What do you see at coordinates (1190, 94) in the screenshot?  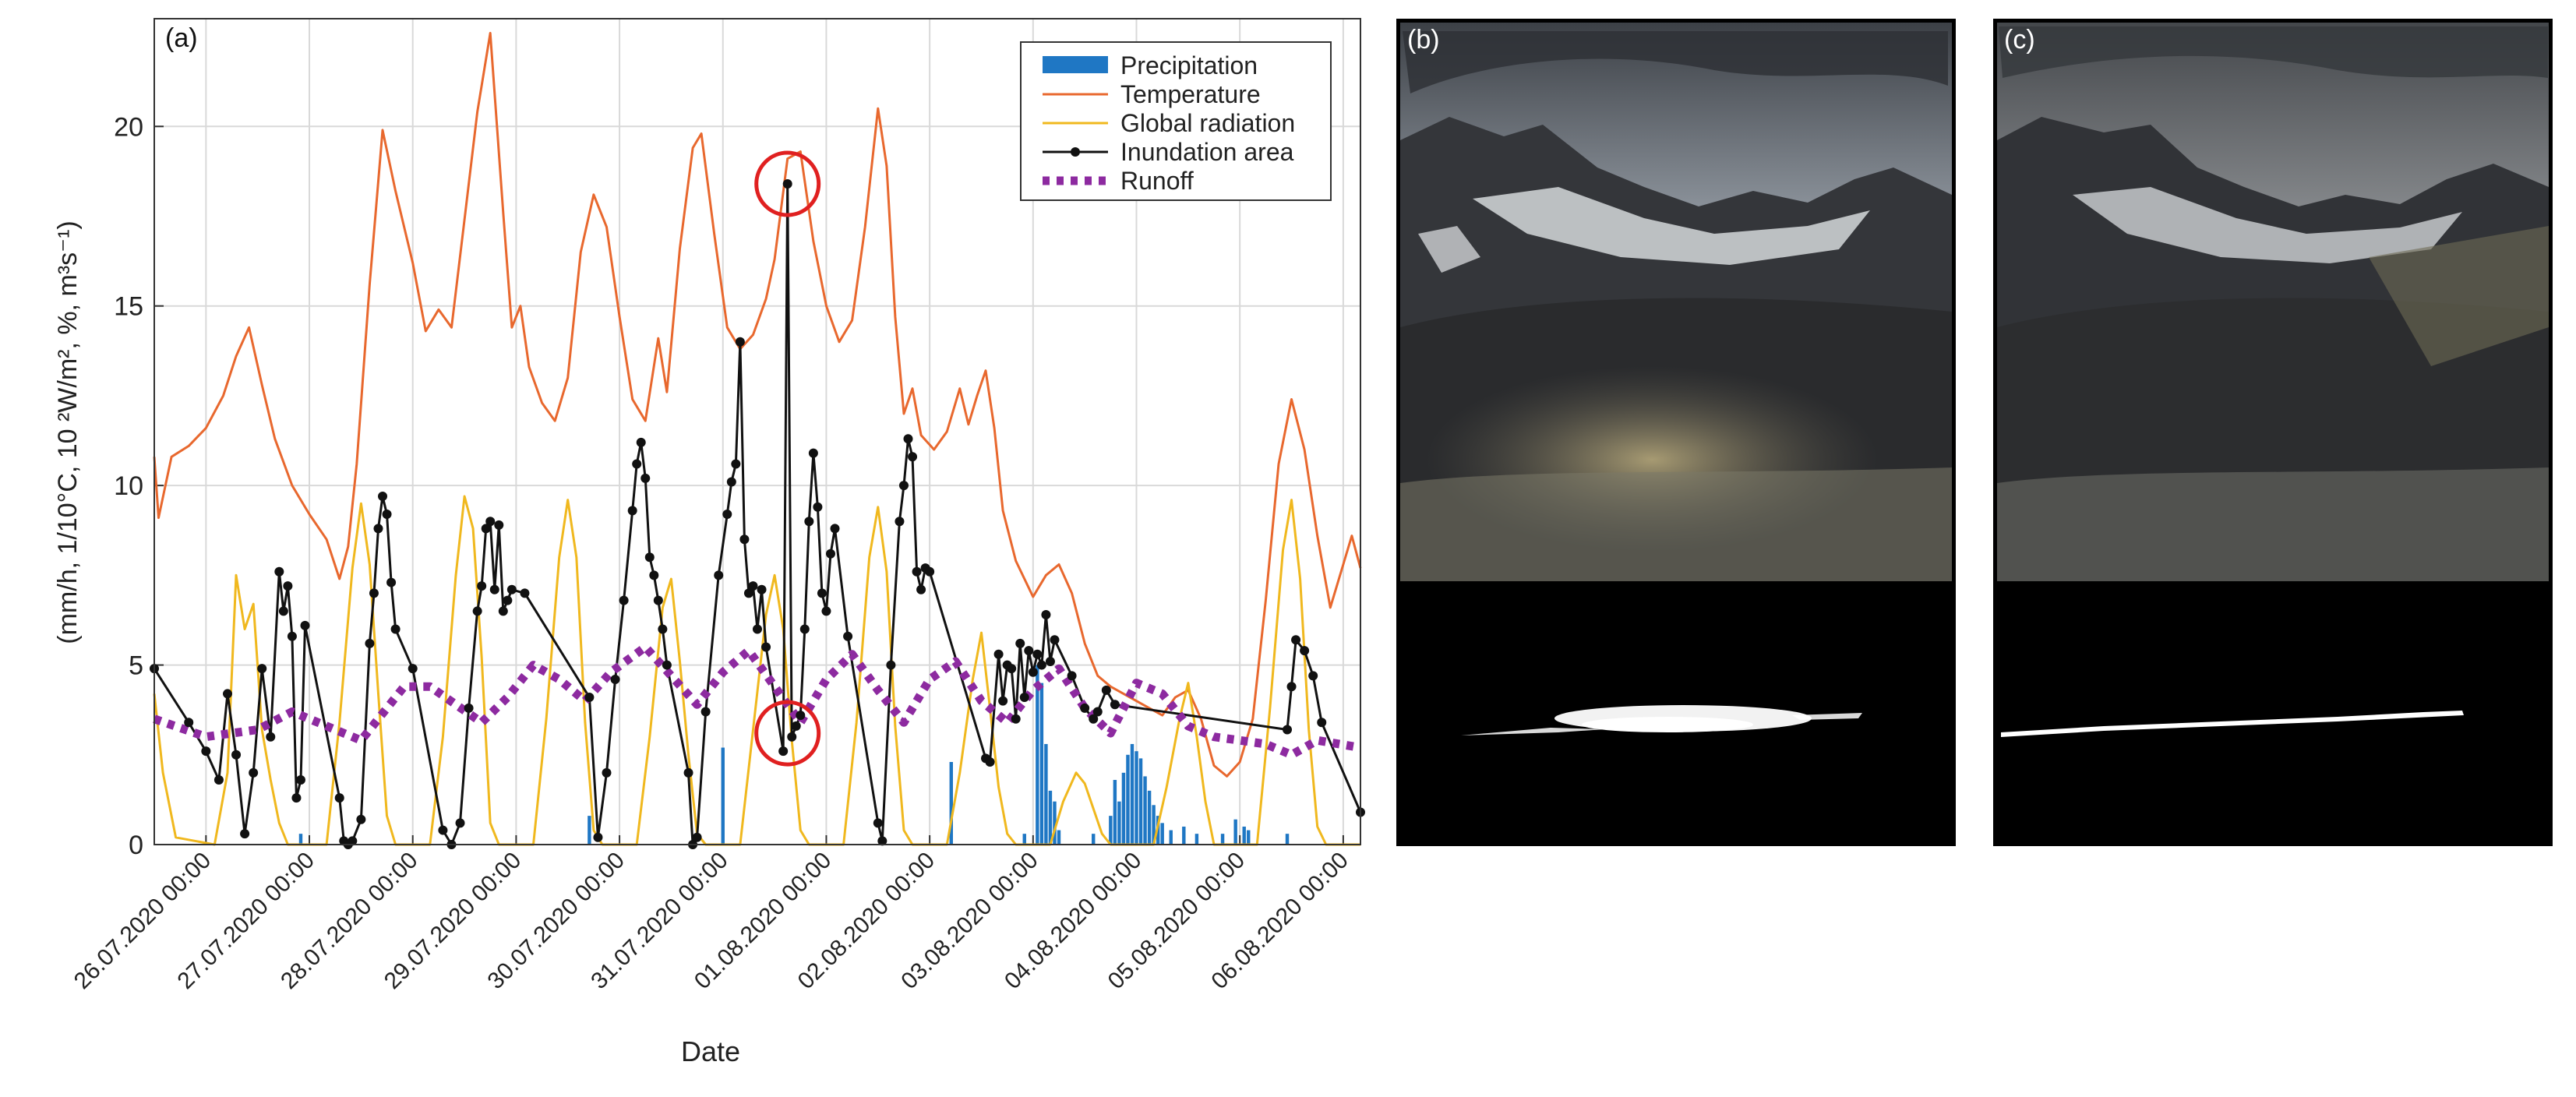 I see `legend-entry: Temperature` at bounding box center [1190, 94].